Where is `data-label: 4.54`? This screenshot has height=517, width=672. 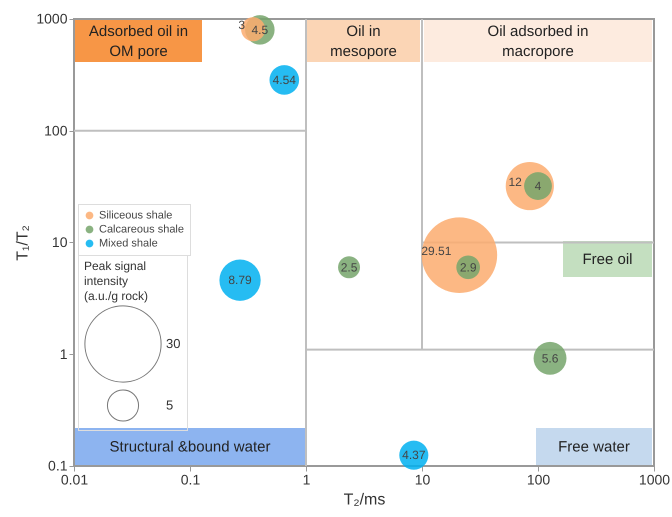 data-label: 4.54 is located at coordinates (284, 79).